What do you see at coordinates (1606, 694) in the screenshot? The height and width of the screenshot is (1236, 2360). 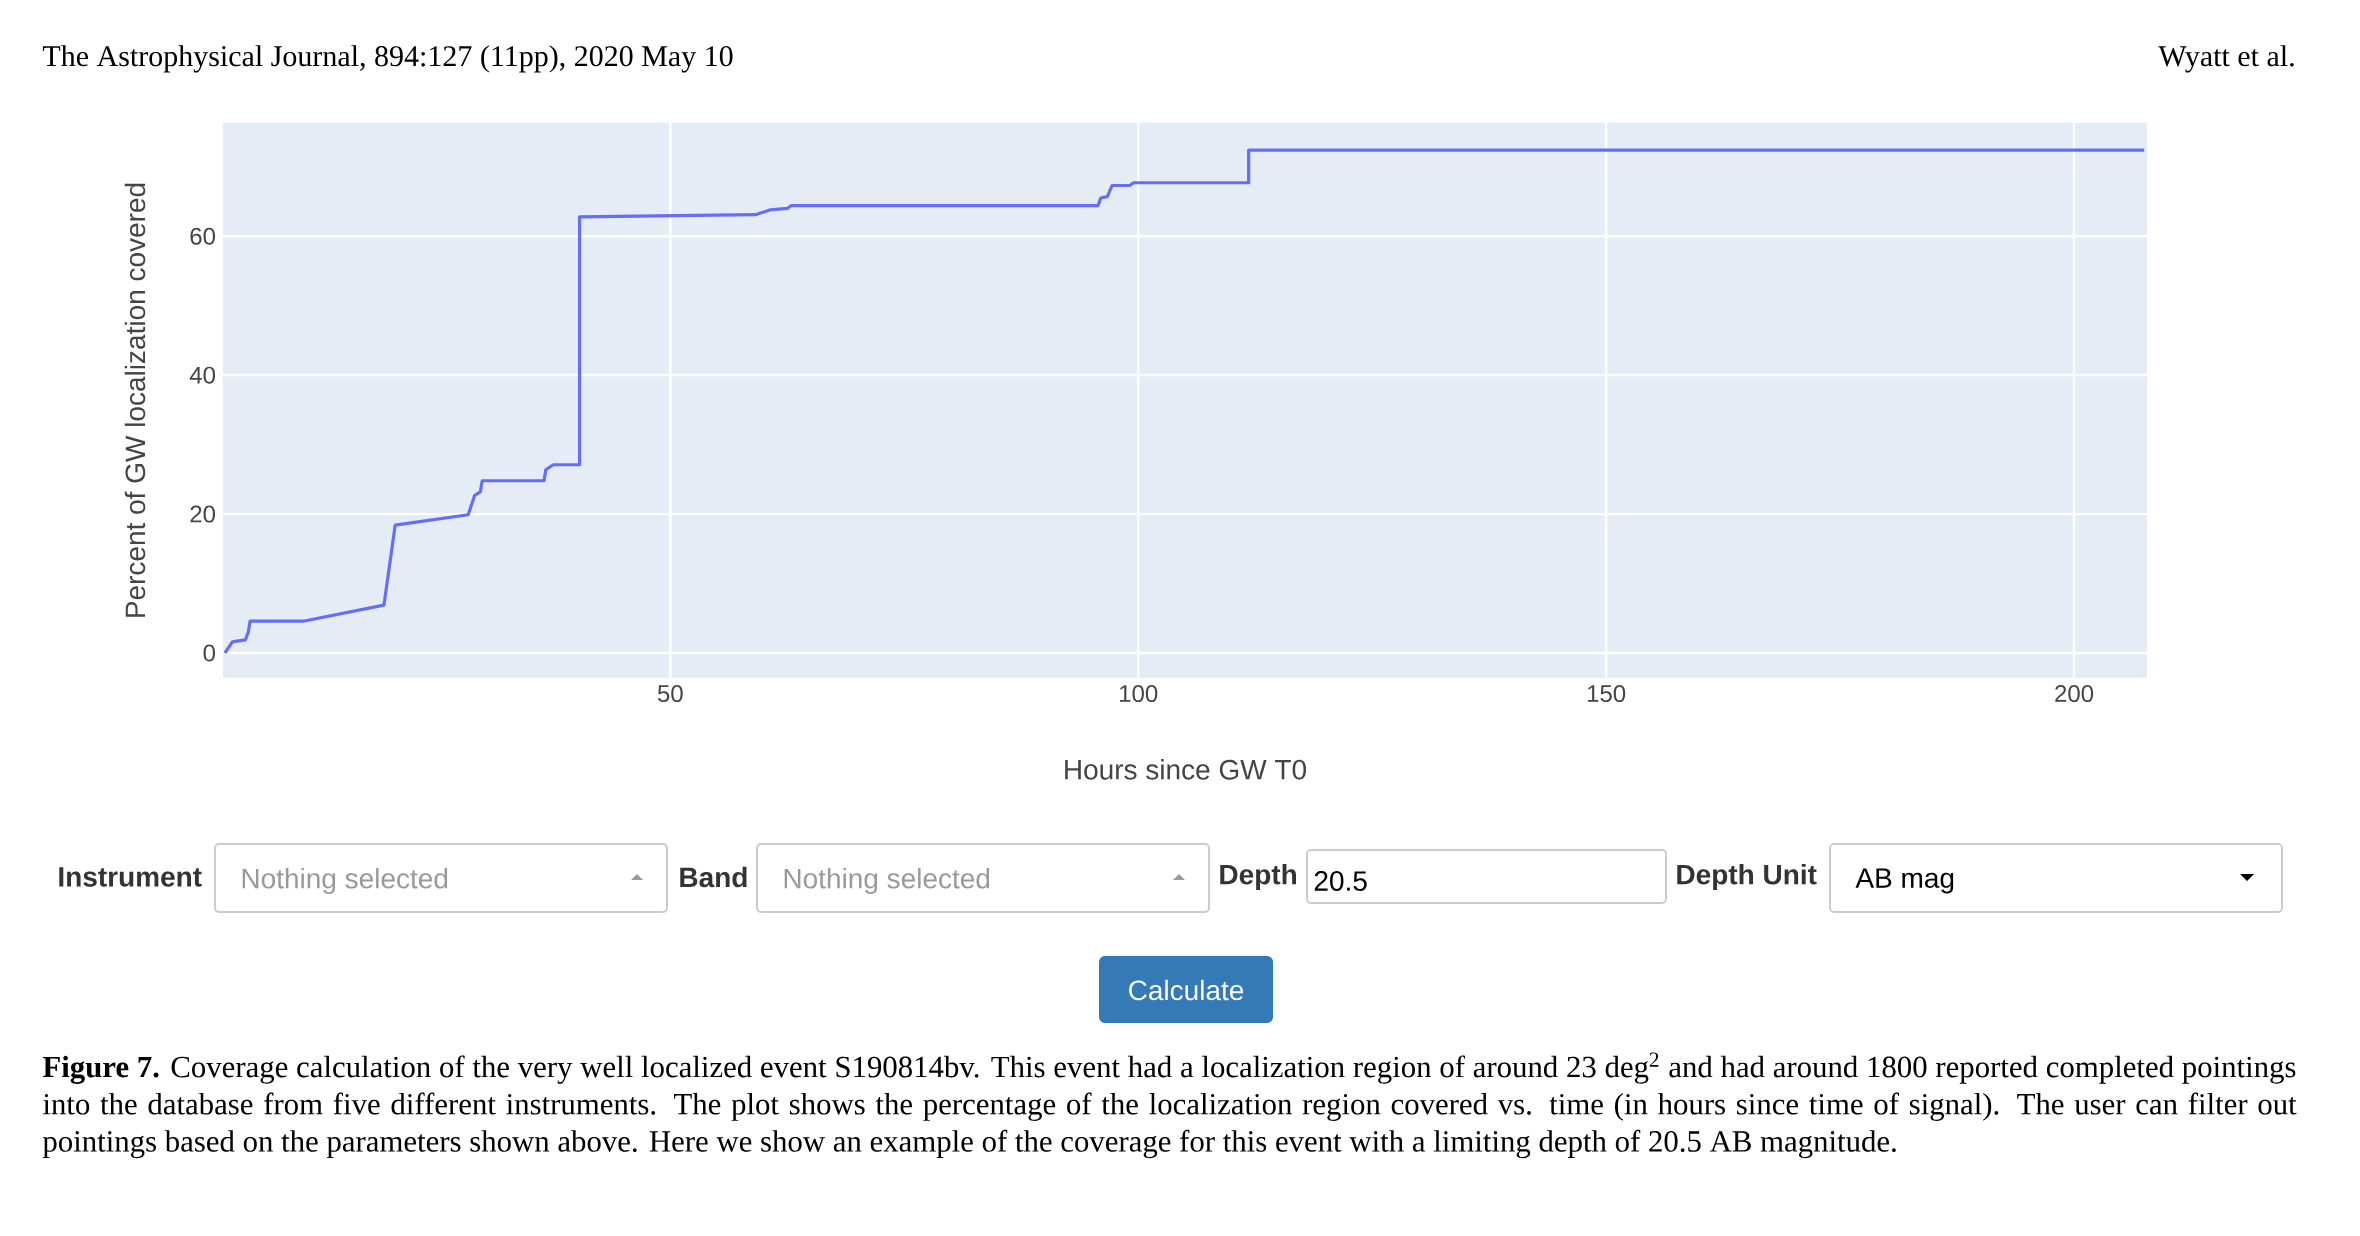 I see `x-tick-label: 150` at bounding box center [1606, 694].